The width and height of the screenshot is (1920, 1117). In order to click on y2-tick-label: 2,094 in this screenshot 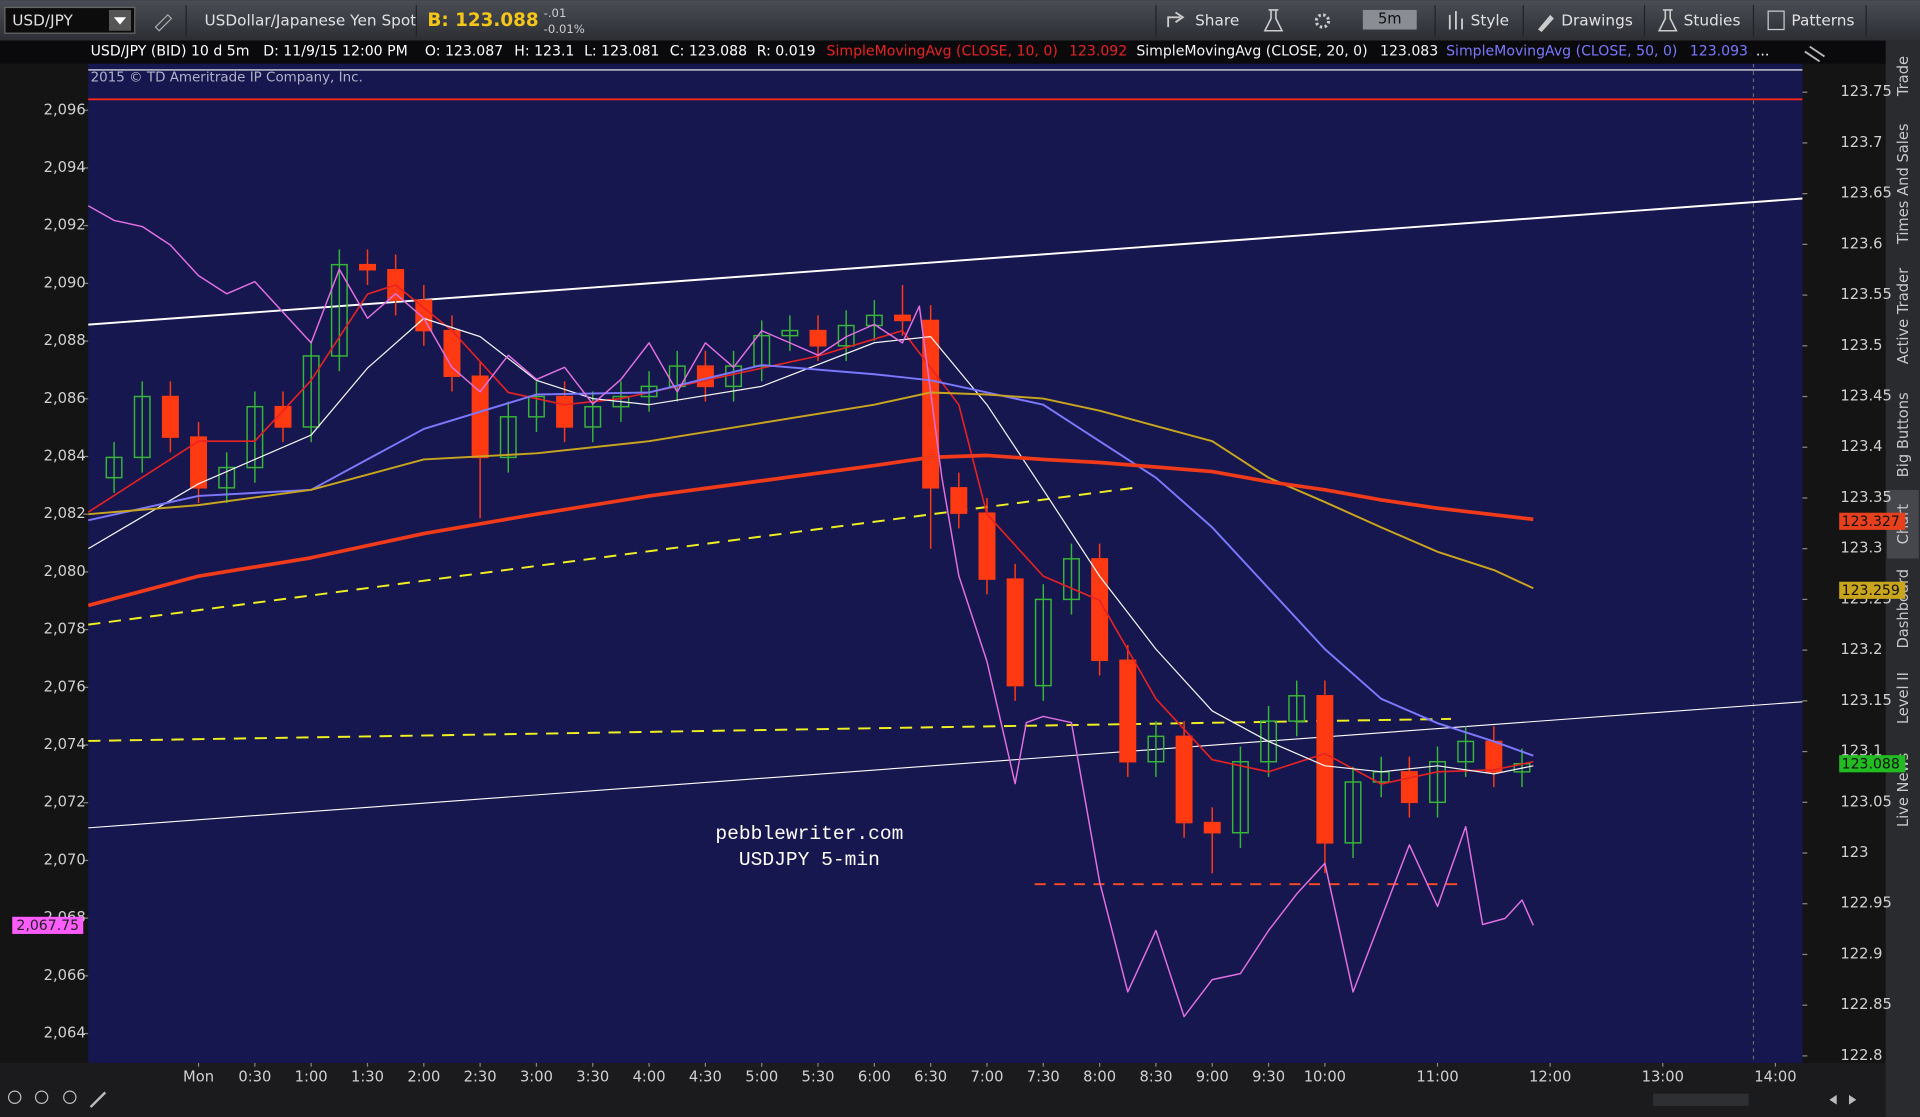, I will do `click(65, 167)`.